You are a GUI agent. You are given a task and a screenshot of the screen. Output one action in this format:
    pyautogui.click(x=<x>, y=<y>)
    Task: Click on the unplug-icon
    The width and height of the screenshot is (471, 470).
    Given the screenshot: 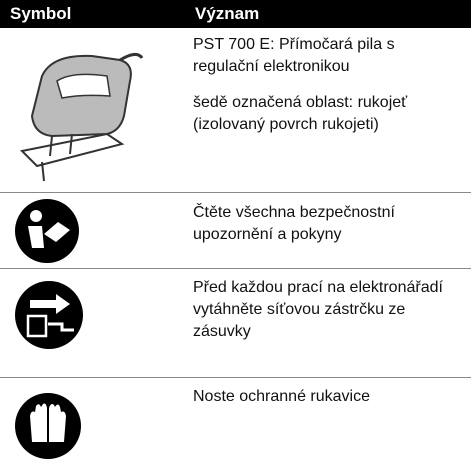 What is the action you would take?
    pyautogui.click(x=49, y=315)
    